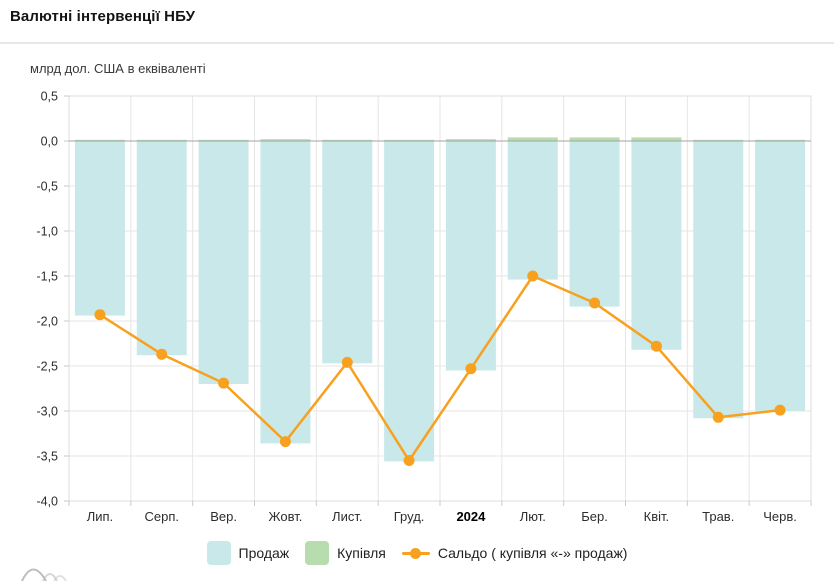 This screenshot has height=581, width=834. Describe the element at coordinates (103, 16) in the screenshot. I see `page-title: Валютні інтервенції НБУ` at that location.